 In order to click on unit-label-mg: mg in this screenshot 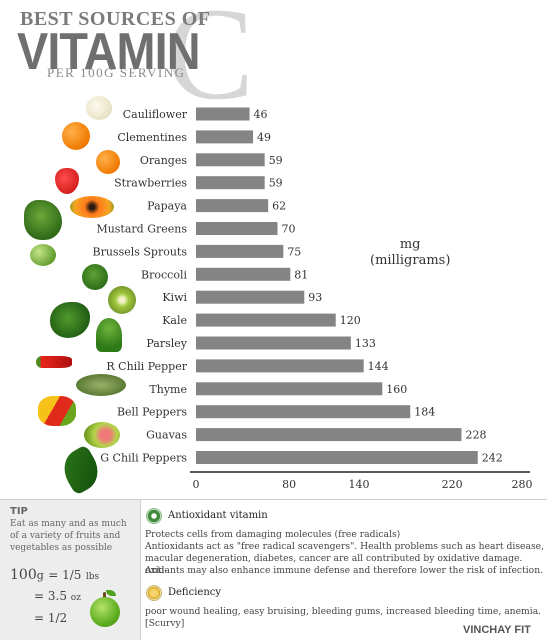, I will do `click(410, 244)`.